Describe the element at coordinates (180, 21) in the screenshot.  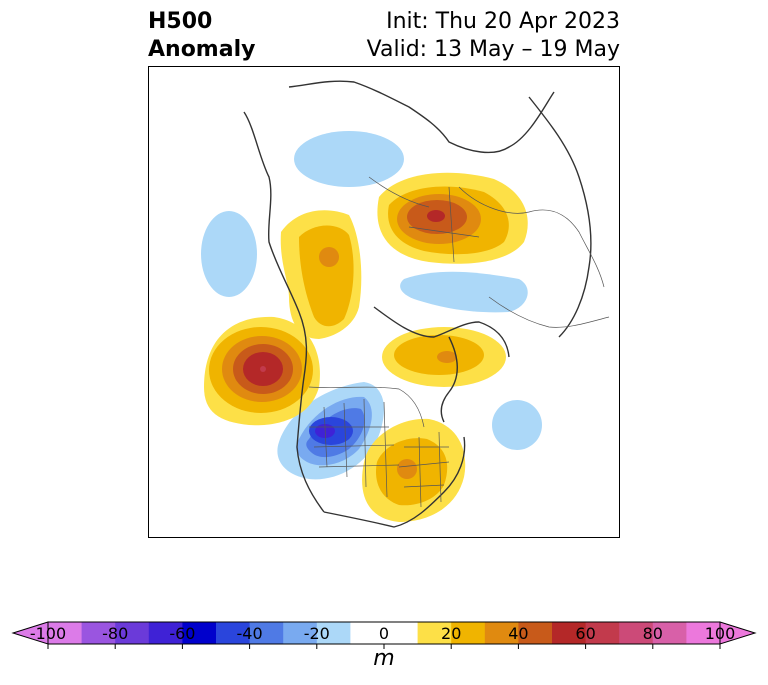
I see `field-name: H500` at that location.